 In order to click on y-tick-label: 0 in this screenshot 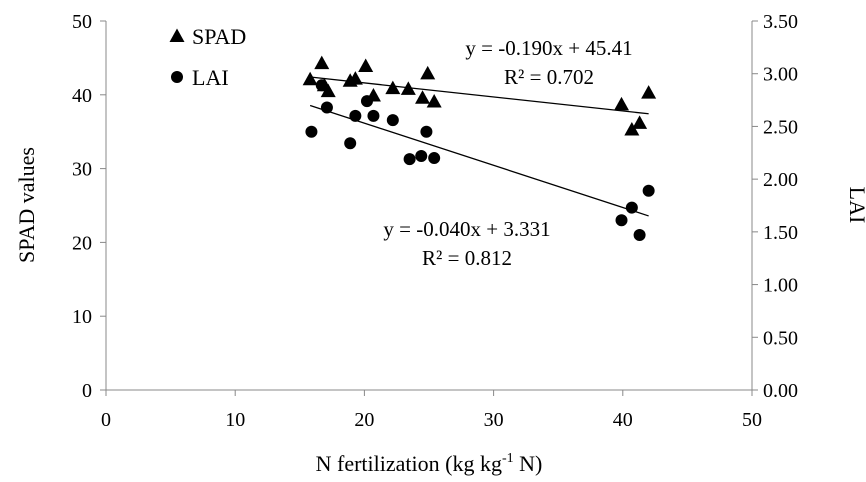, I will do `click(87, 391)`.